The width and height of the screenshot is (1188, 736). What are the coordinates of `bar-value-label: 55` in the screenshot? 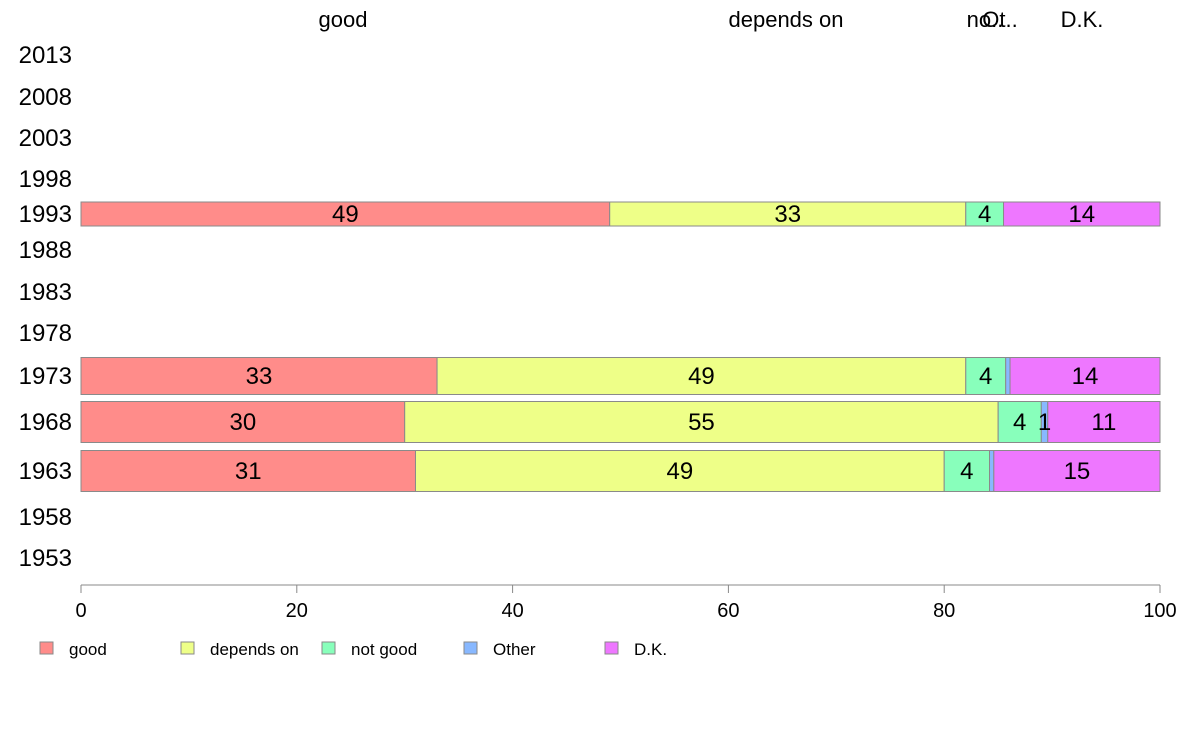 It's located at (701, 422).